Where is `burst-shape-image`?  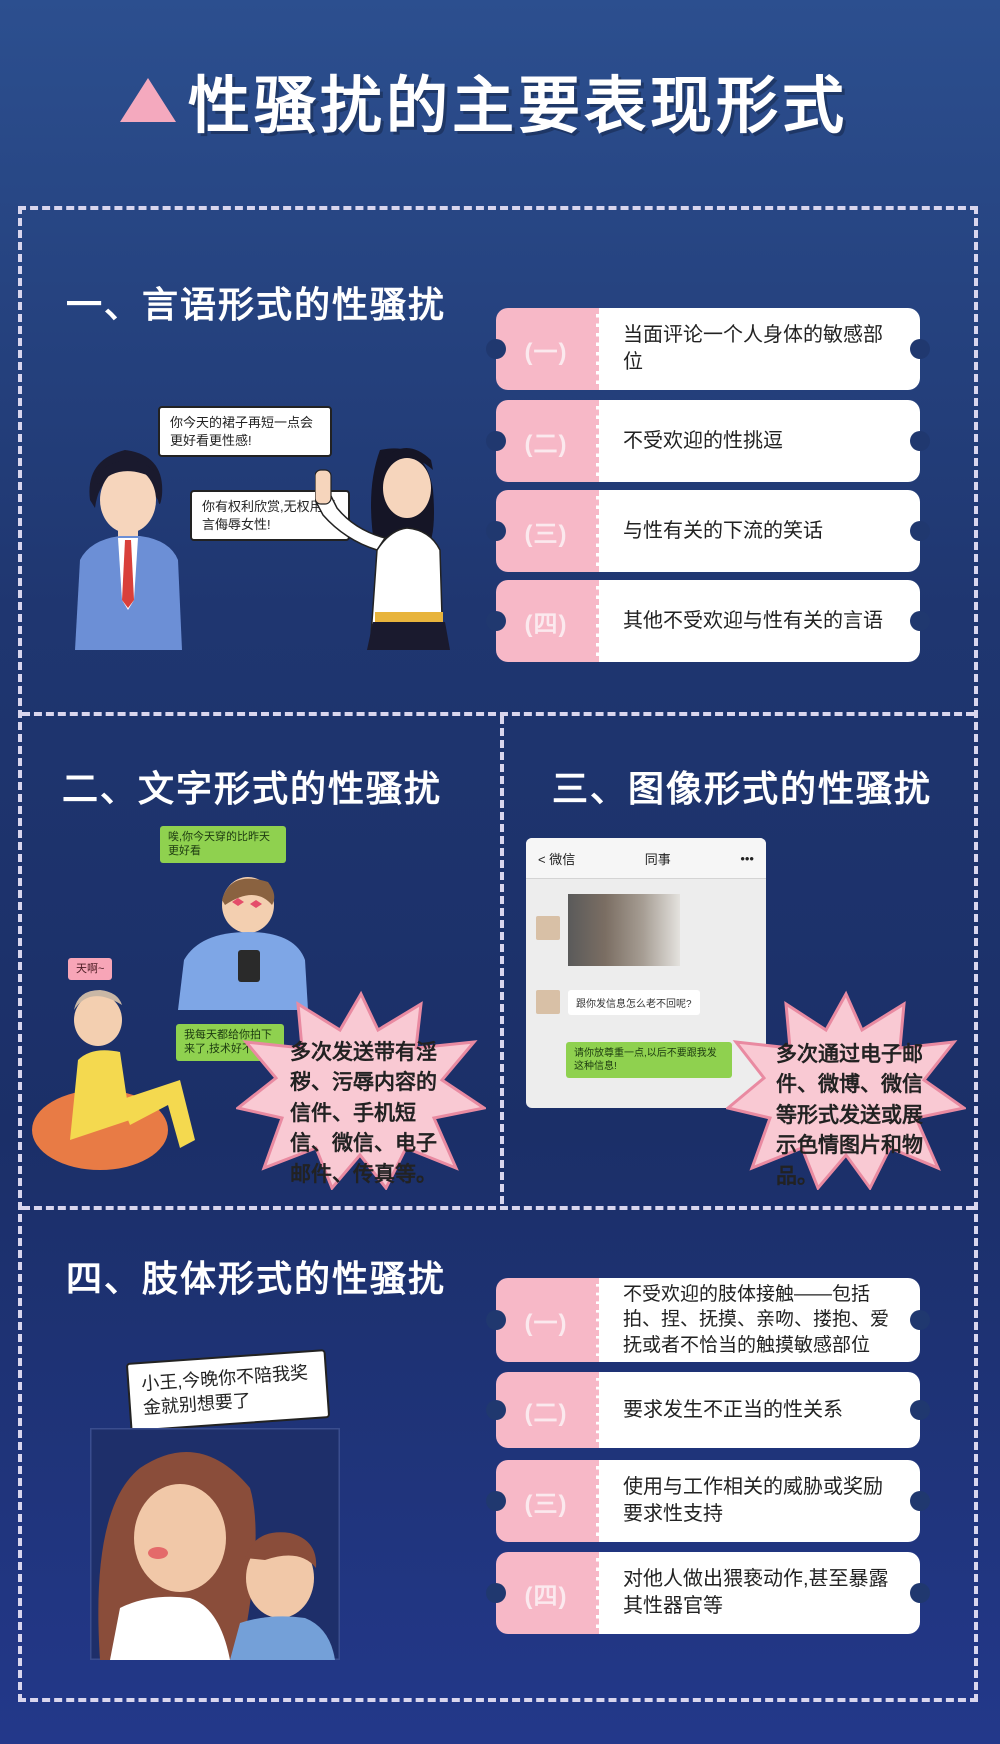 burst-shape-image is located at coordinates (846, 1090).